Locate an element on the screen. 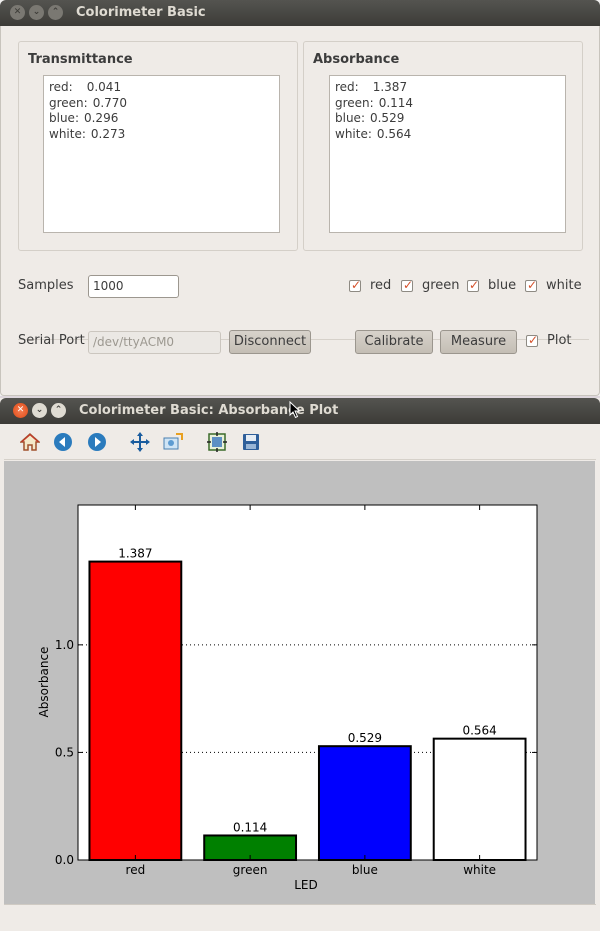 This screenshot has width=600, height=931. transmittance-row: blue: 0.296 is located at coordinates (161, 119).